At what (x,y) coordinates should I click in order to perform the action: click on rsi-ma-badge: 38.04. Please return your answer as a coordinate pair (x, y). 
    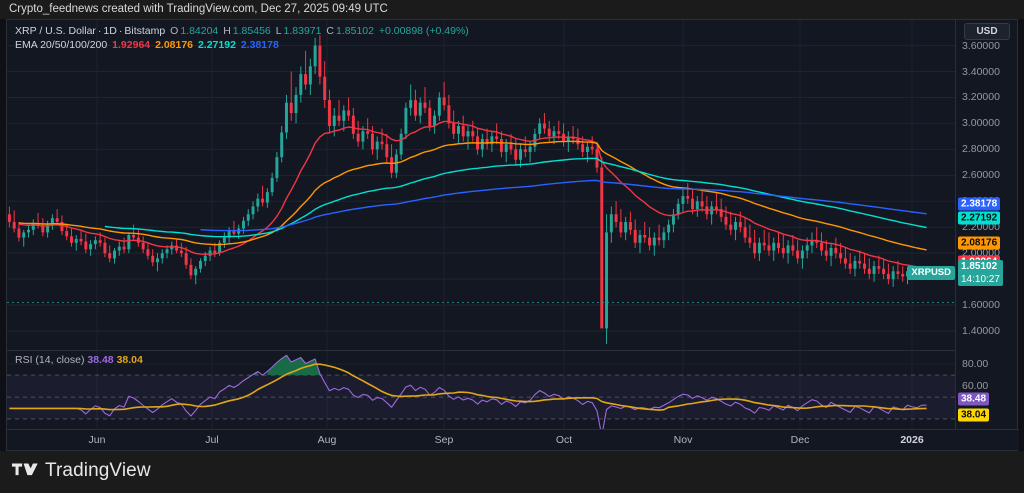
    Looking at the image, I should click on (974, 415).